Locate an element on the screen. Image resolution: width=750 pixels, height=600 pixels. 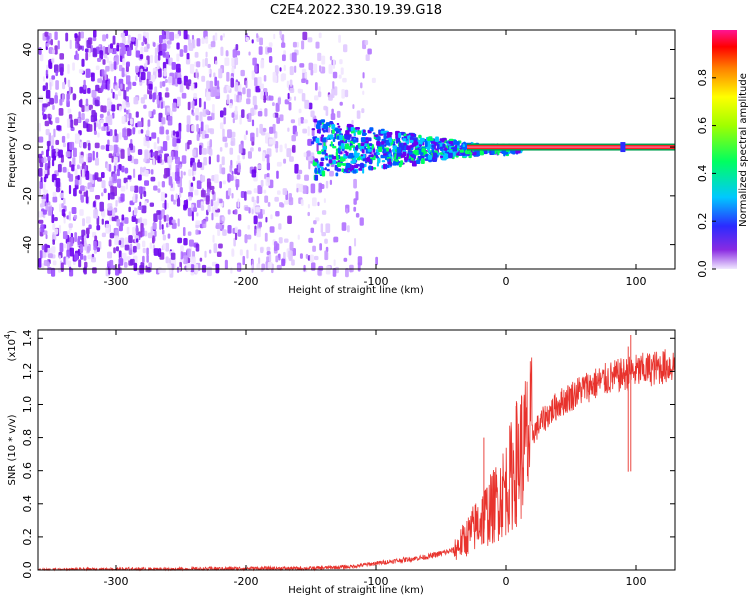
colorbar-ticks: 0.0 0.2 0.4 0.6 0.8 is located at coordinates (706, 173).